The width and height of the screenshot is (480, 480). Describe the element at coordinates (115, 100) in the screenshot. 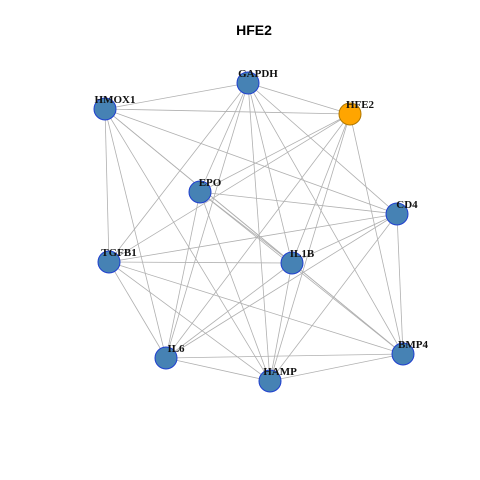

I see `node-label: HMOX1` at that location.